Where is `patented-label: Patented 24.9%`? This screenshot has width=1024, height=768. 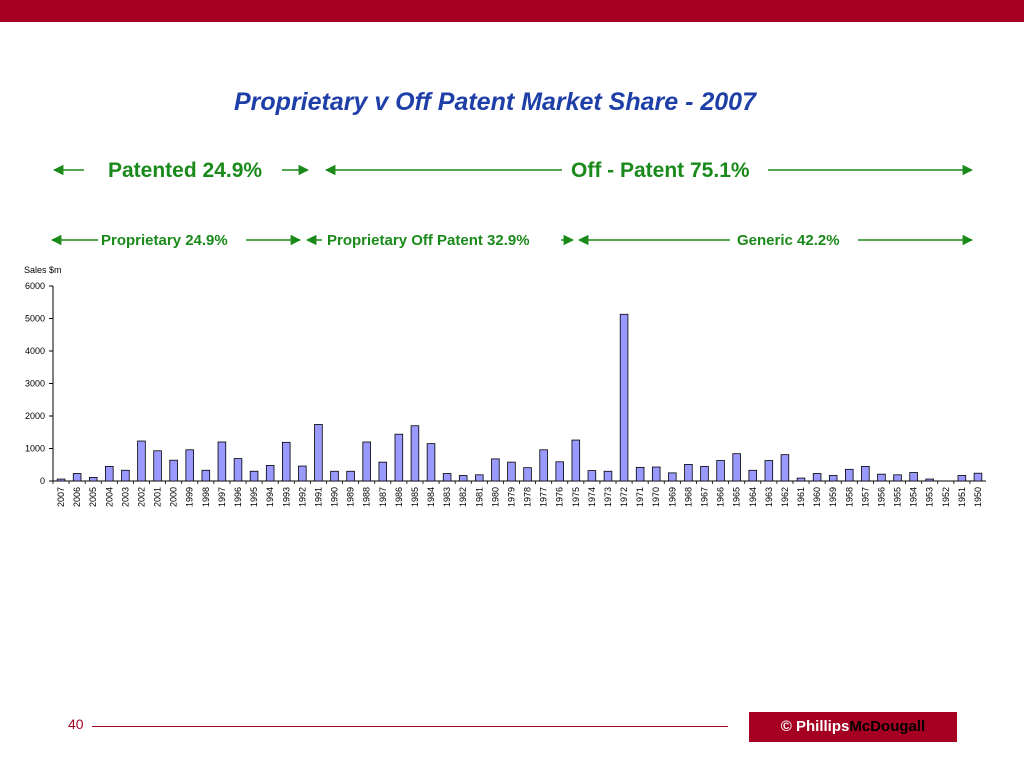 patented-label: Patented 24.9% is located at coordinates (185, 170).